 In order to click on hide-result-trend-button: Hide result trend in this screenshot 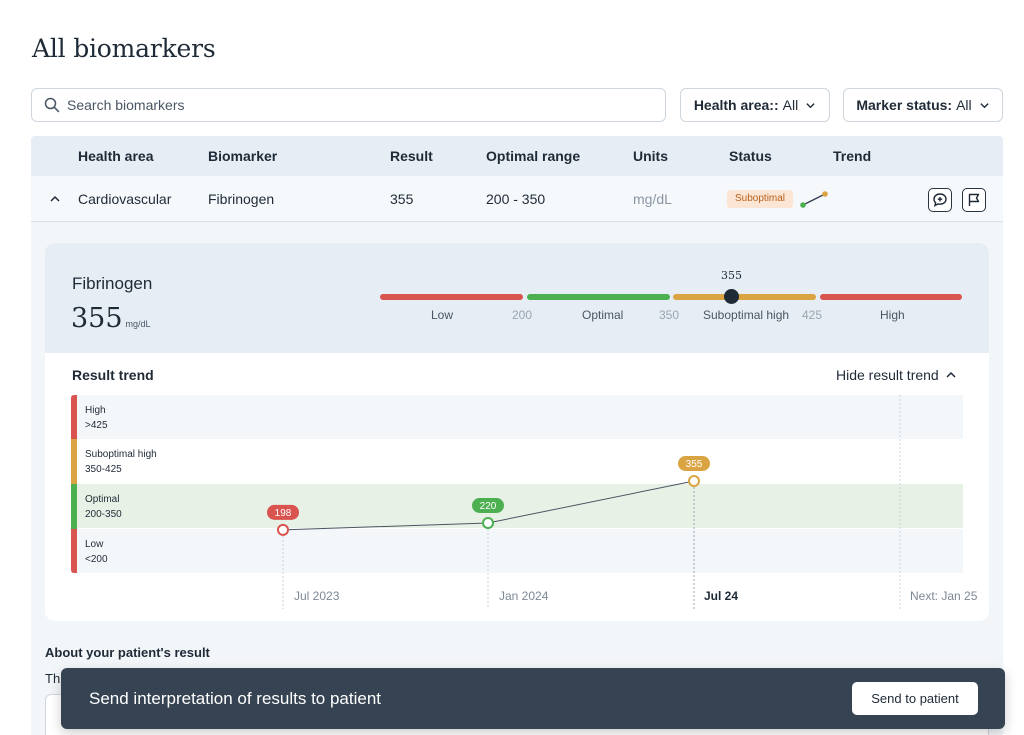, I will do `click(896, 375)`.